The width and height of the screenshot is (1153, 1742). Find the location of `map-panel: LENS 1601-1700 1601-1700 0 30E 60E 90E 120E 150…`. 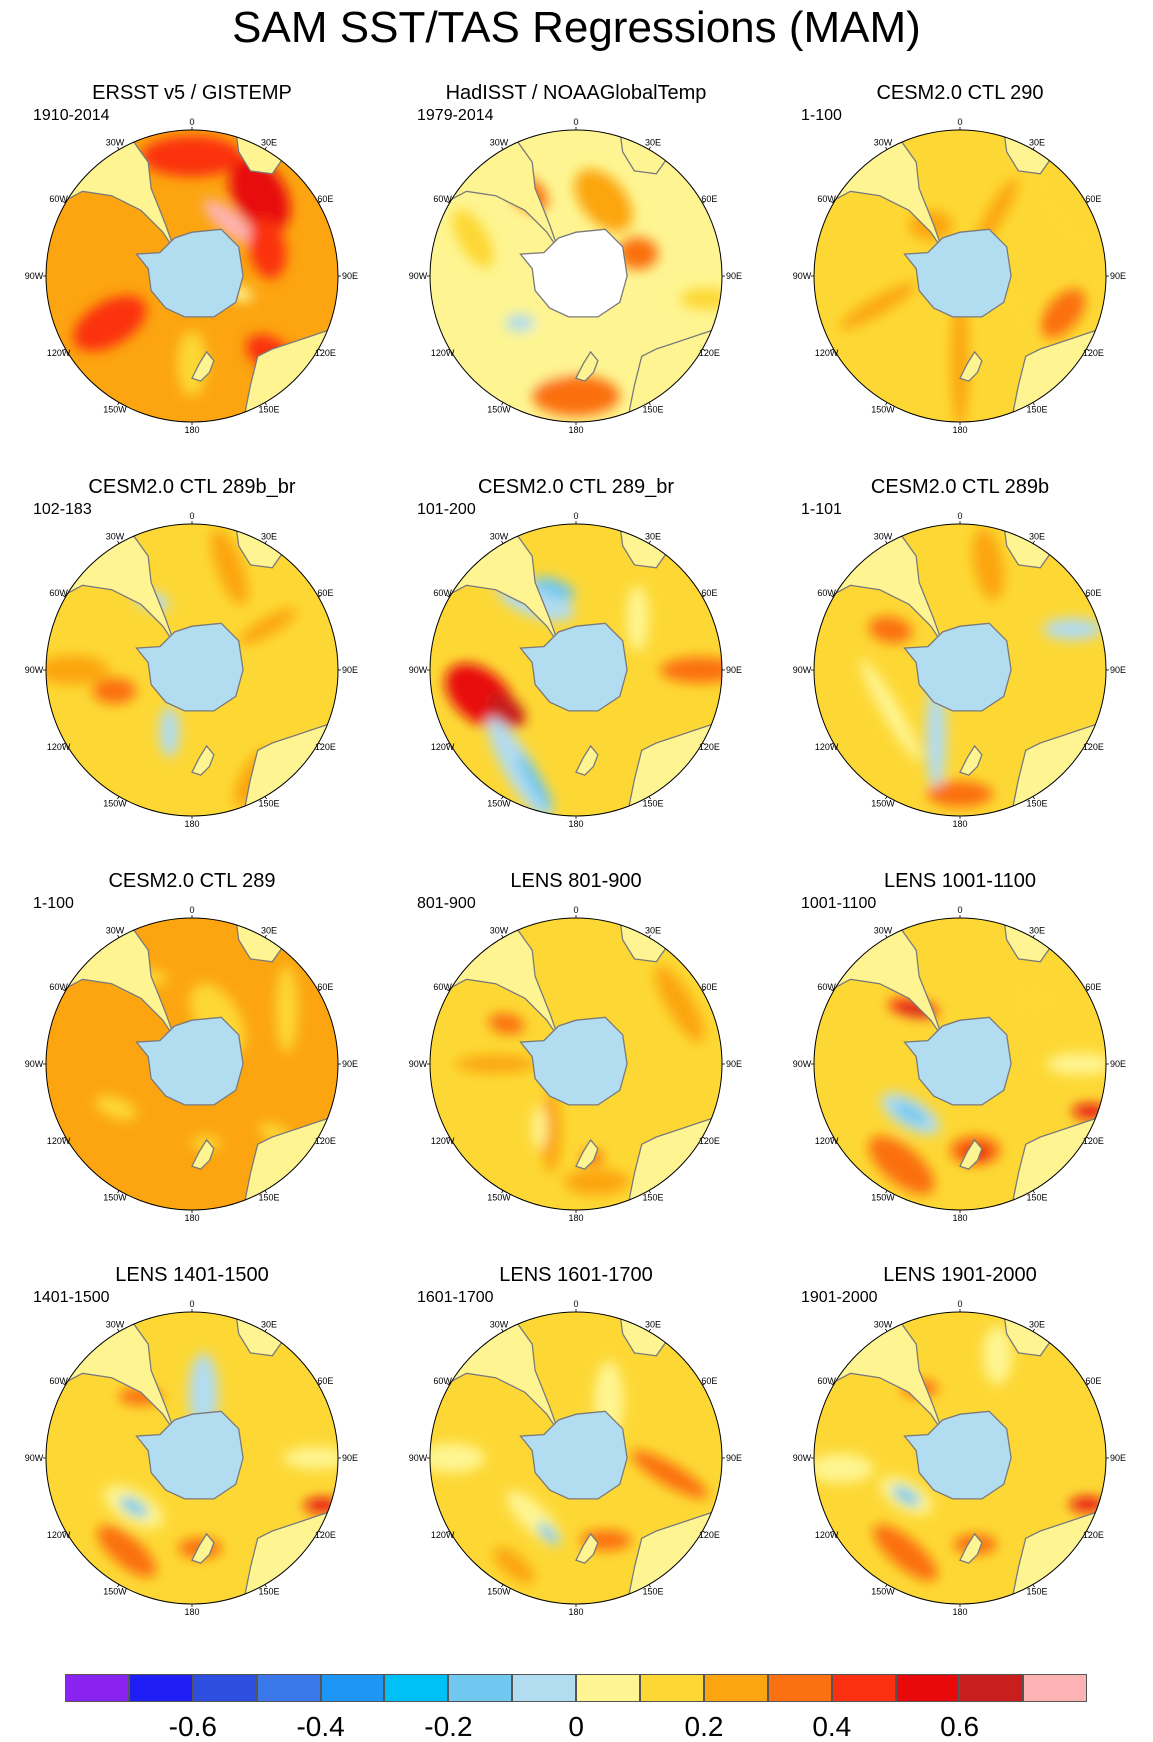

map-panel: LENS 1601-1700 1601-1700 0 30E 60E 90E 120E 150… is located at coordinates (576, 1459).